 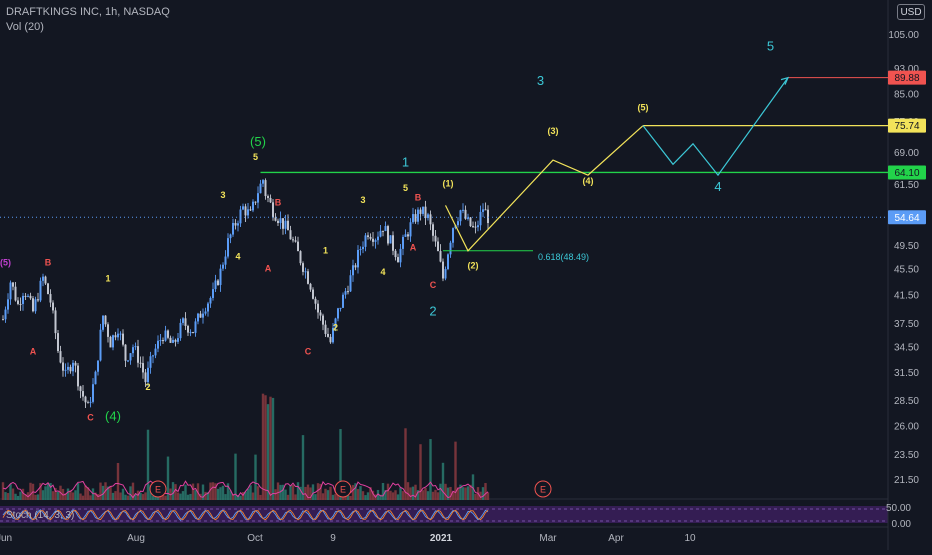 I want to click on wave-label: 2, so click(x=432, y=311).